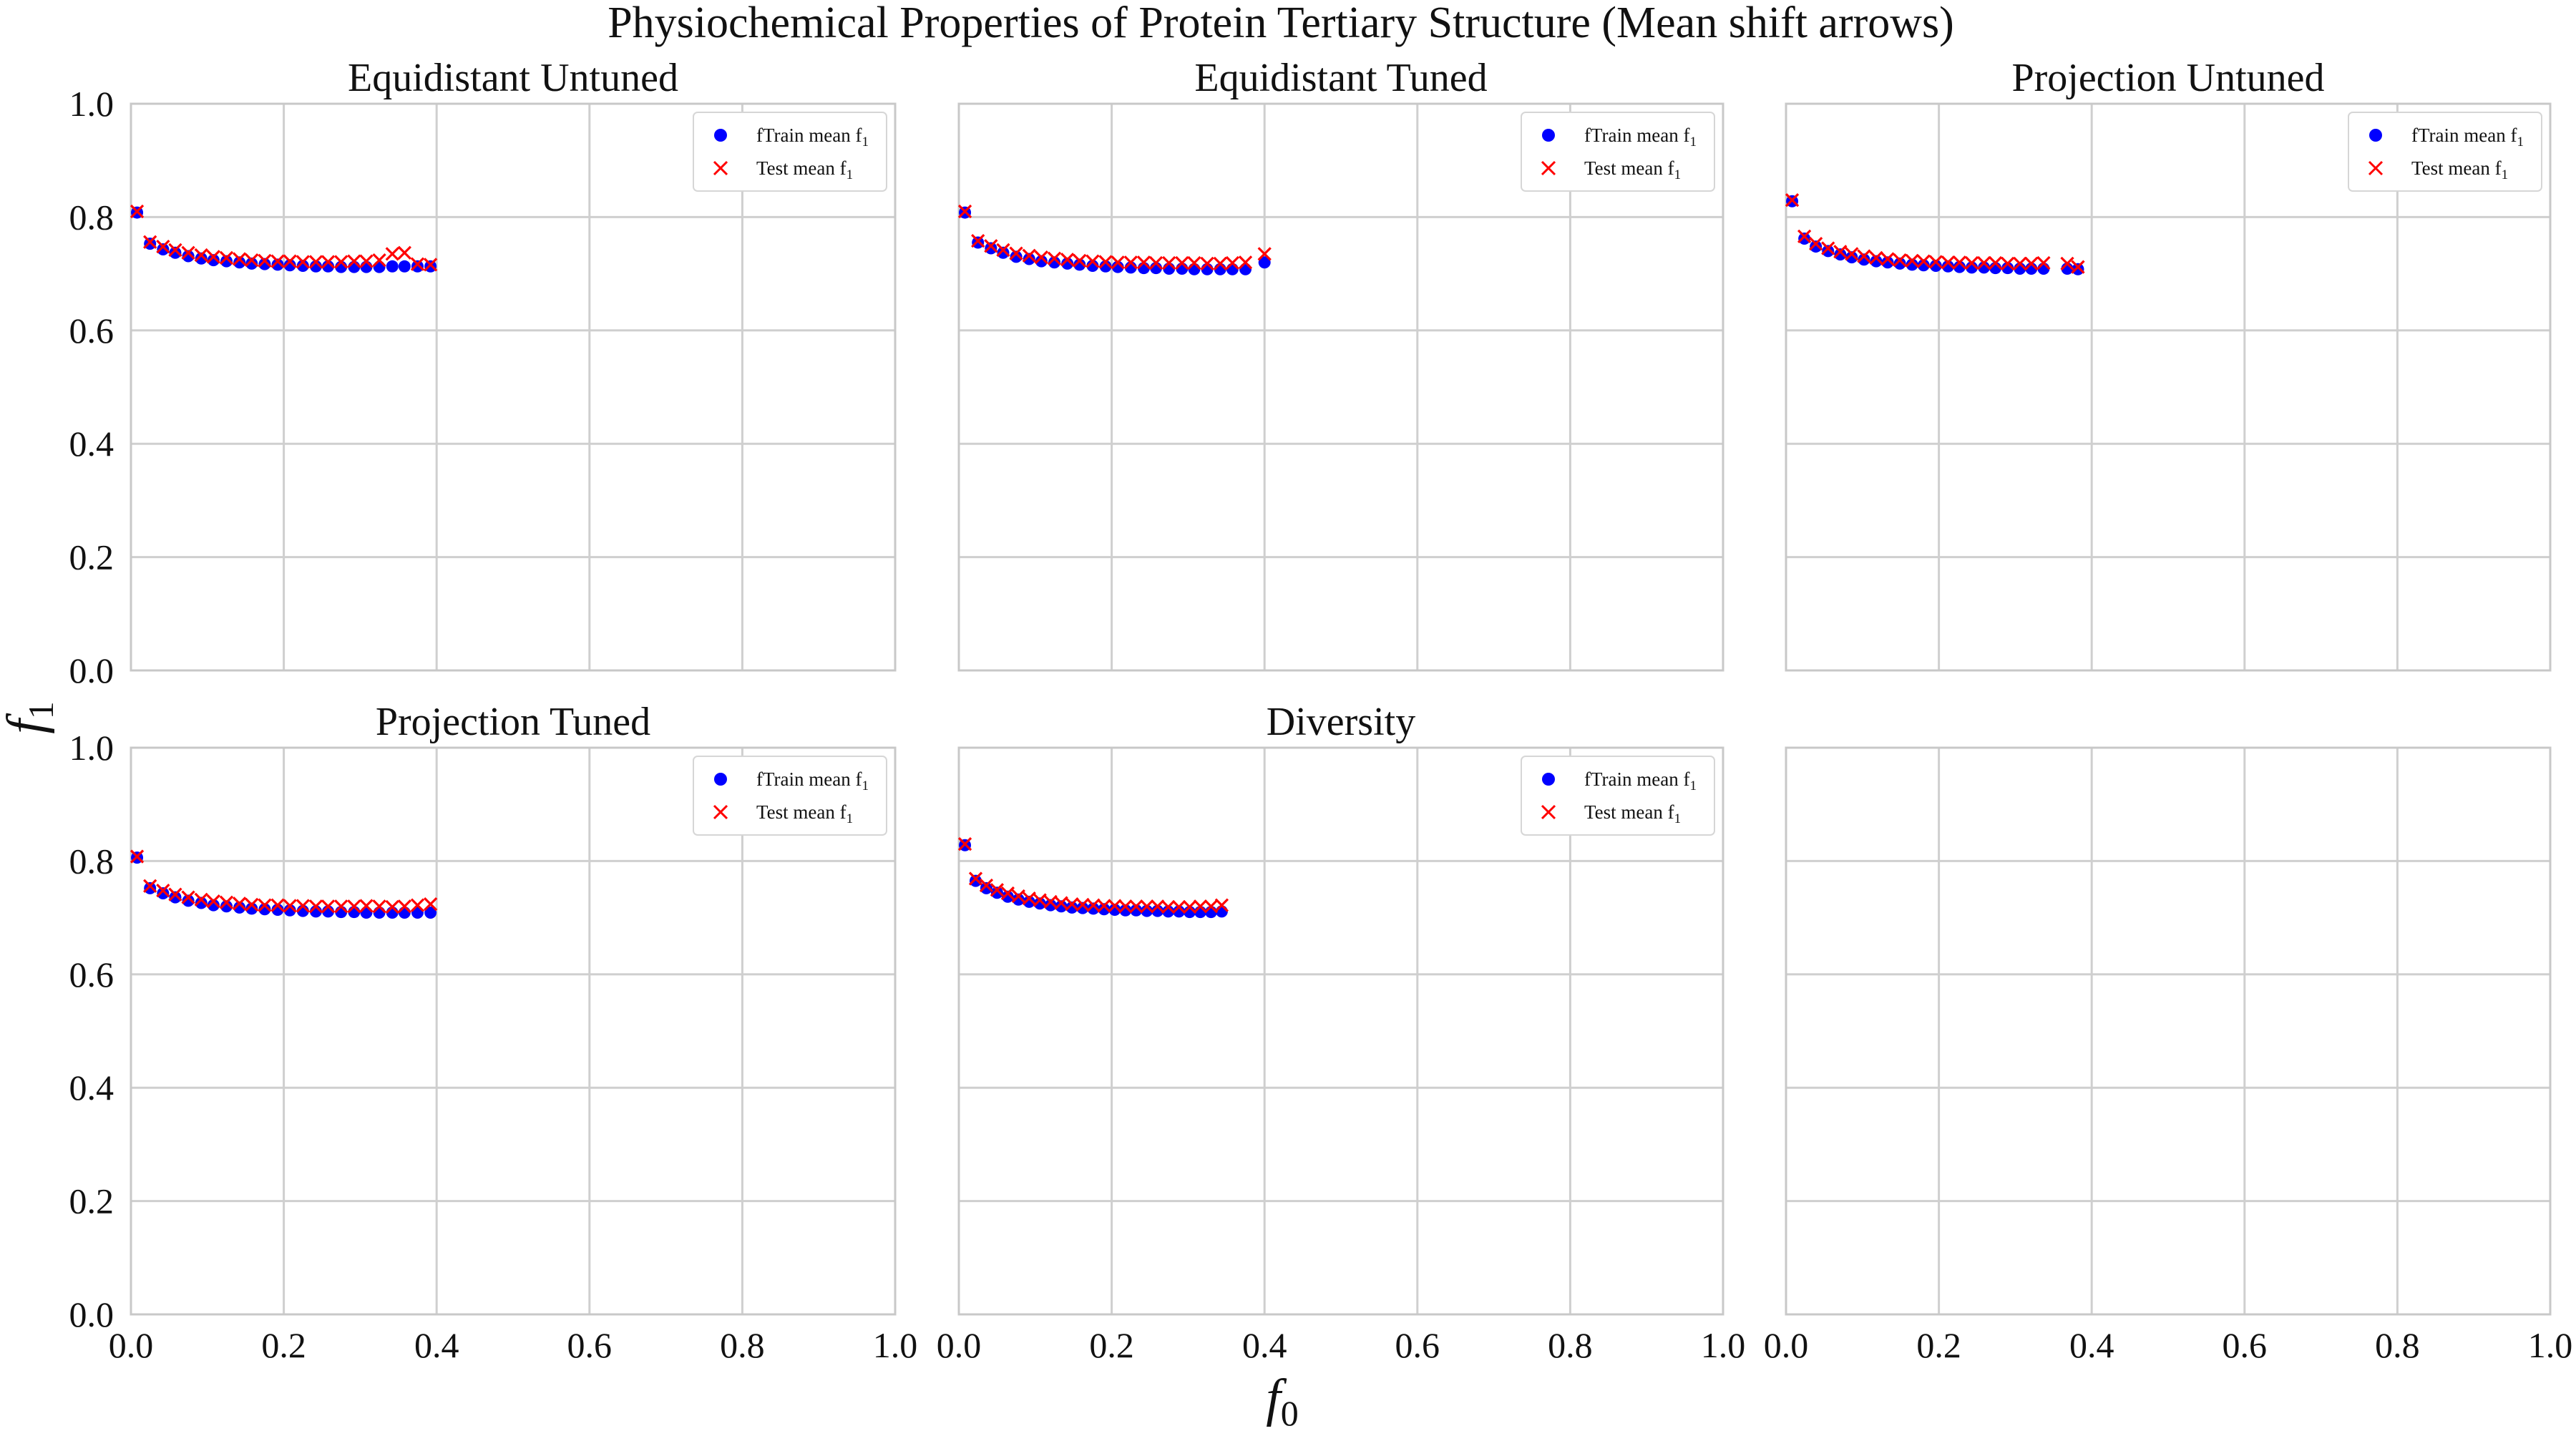  I want to click on x-tick-label: 0.6, so click(1417, 1345).